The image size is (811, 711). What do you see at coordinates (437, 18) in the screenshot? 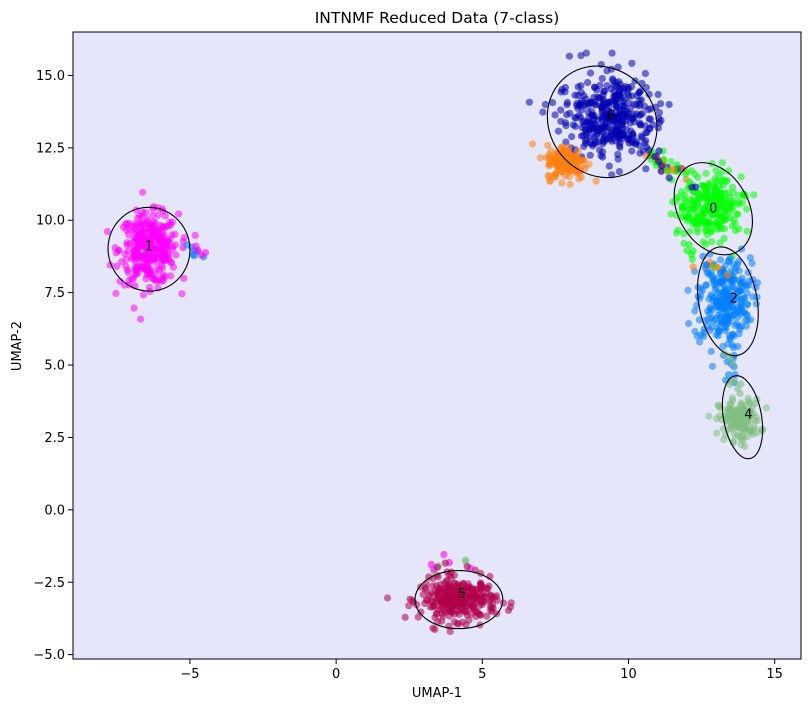
I see `chart-title: INTNMF Reduced Data (7-class)` at bounding box center [437, 18].